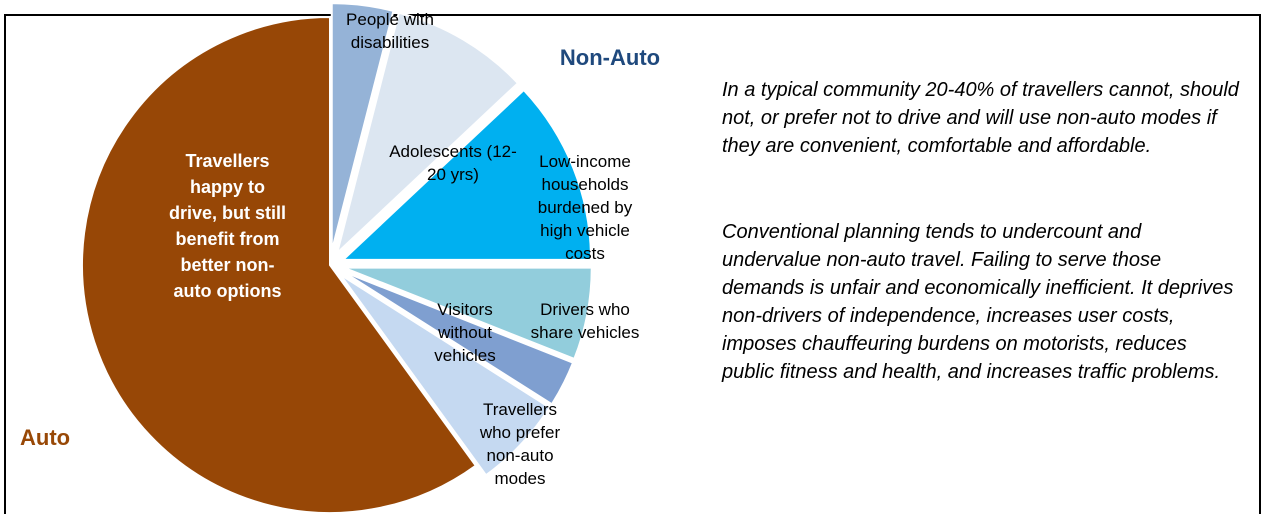 This screenshot has height=514, width=1269. Describe the element at coordinates (585, 321) in the screenshot. I see `slice-label: Drivers who share vehicles` at that location.